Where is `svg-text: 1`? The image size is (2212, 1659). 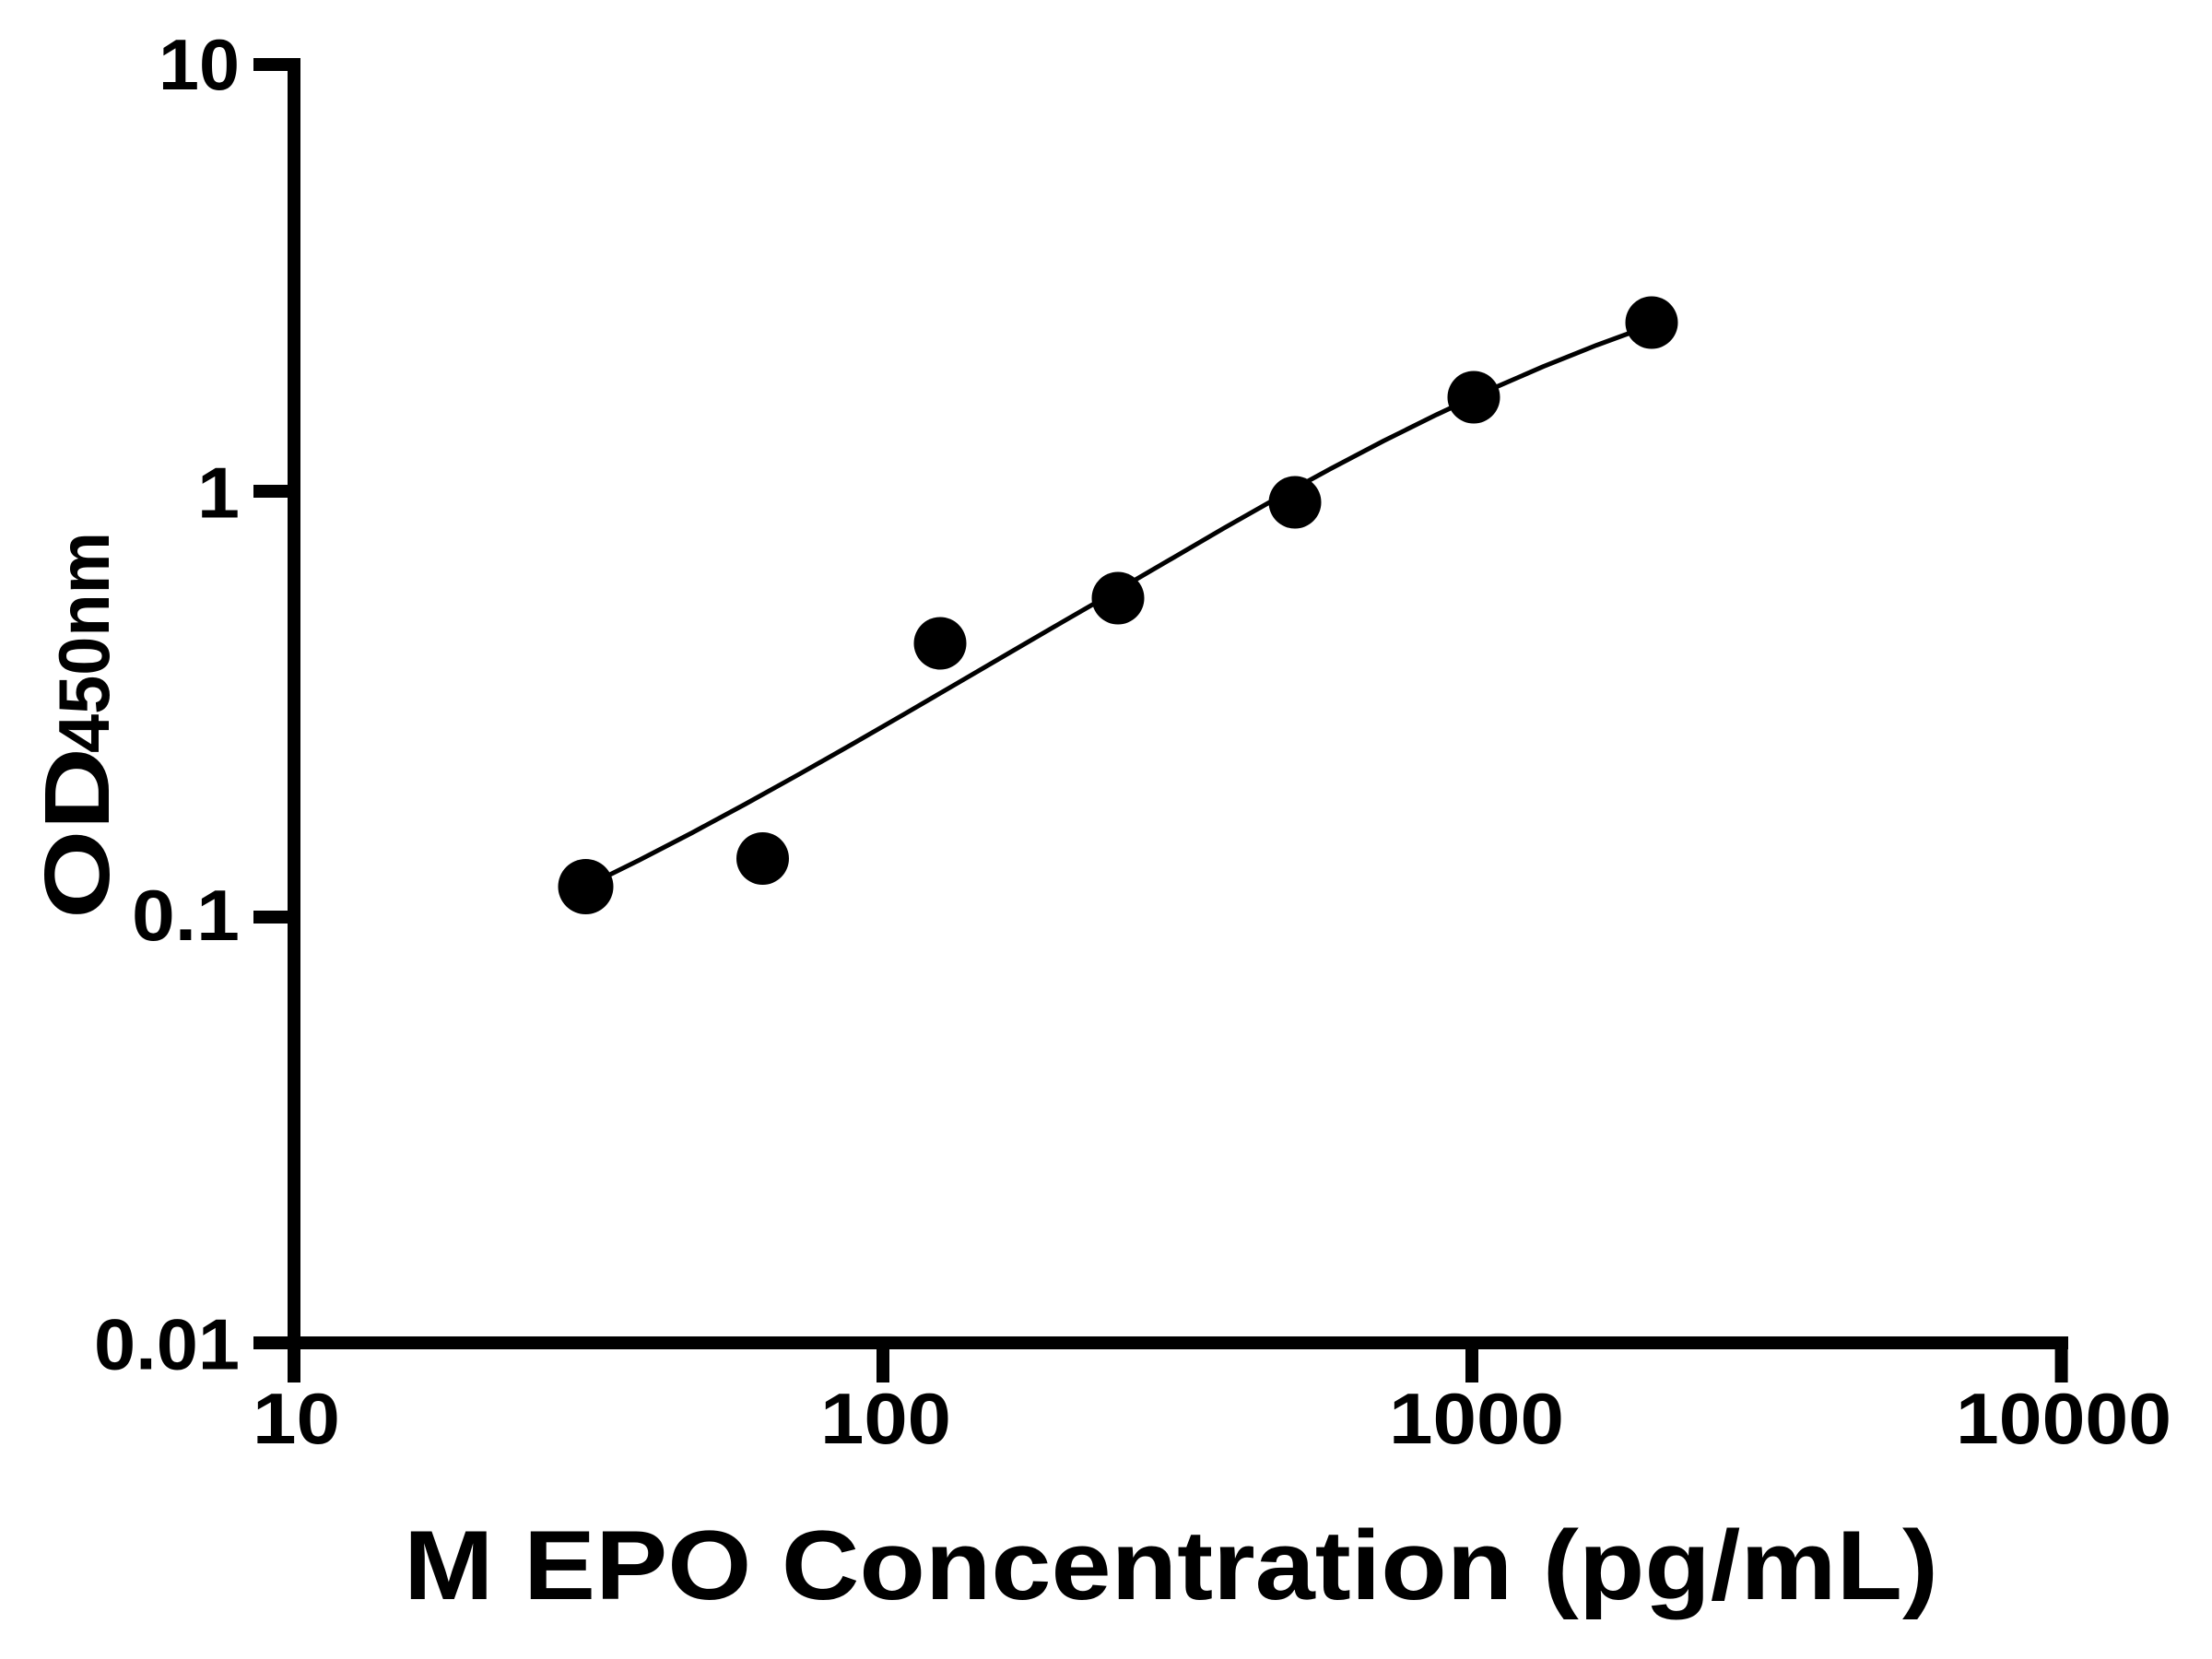
svg-text: 1 is located at coordinates (218, 492).